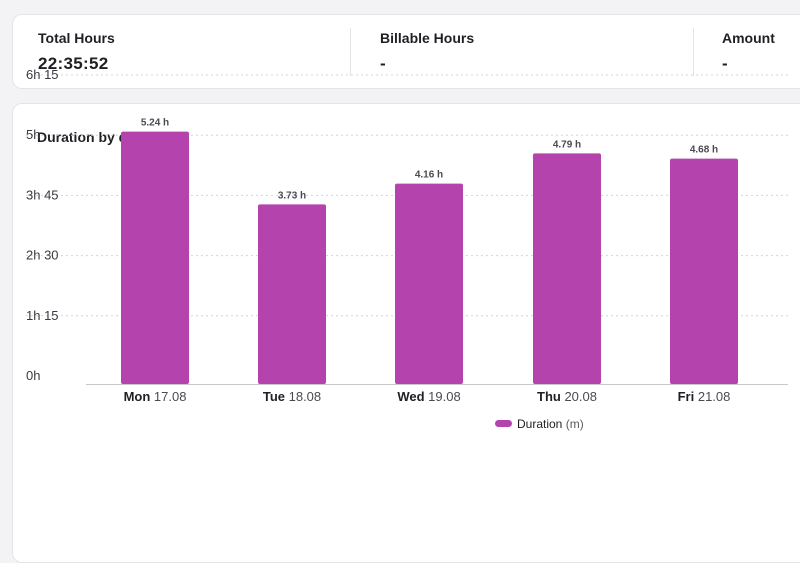 Image resolution: width=800 pixels, height=563 pixels. I want to click on legend-swatch, so click(503, 423).